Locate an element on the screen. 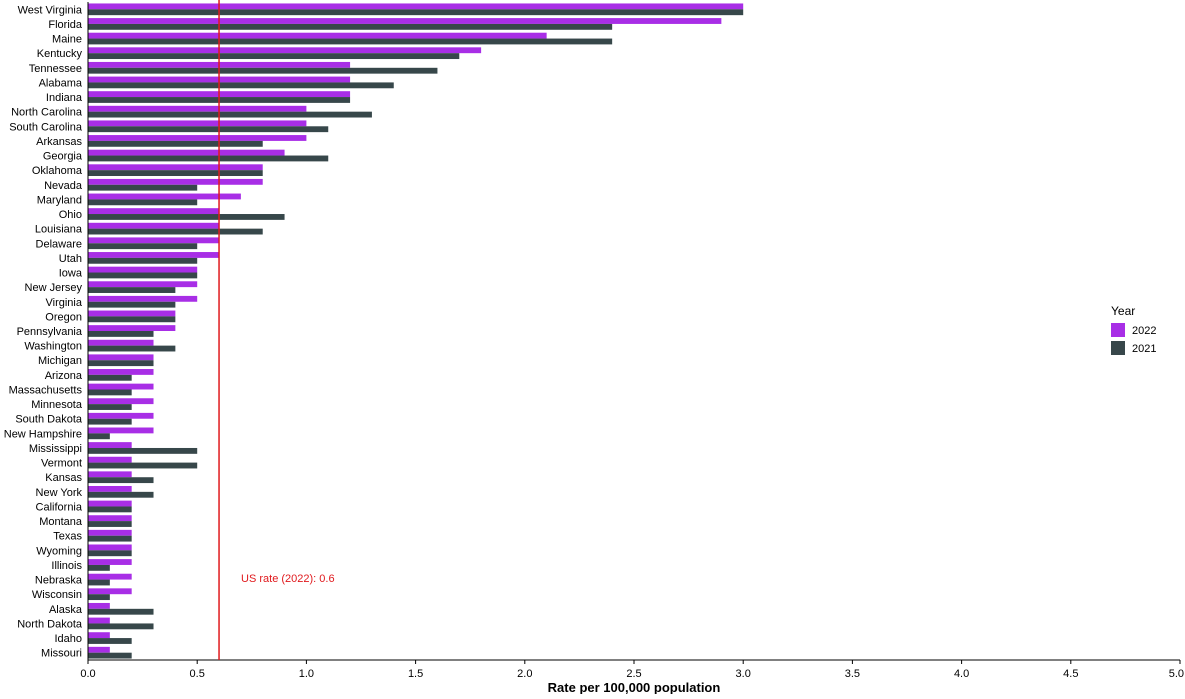 The image size is (1185, 699). bar-2021-utah is located at coordinates (143, 260).